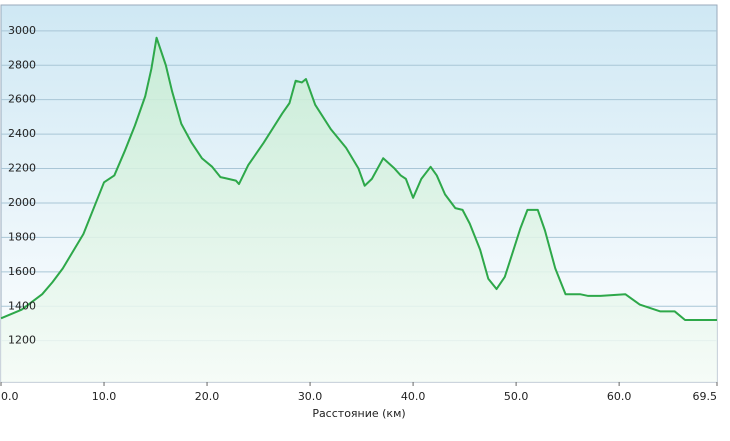 The height and width of the screenshot is (441, 730). Describe the element at coordinates (22, 168) in the screenshot. I see `y-tick-label: 2200` at that location.